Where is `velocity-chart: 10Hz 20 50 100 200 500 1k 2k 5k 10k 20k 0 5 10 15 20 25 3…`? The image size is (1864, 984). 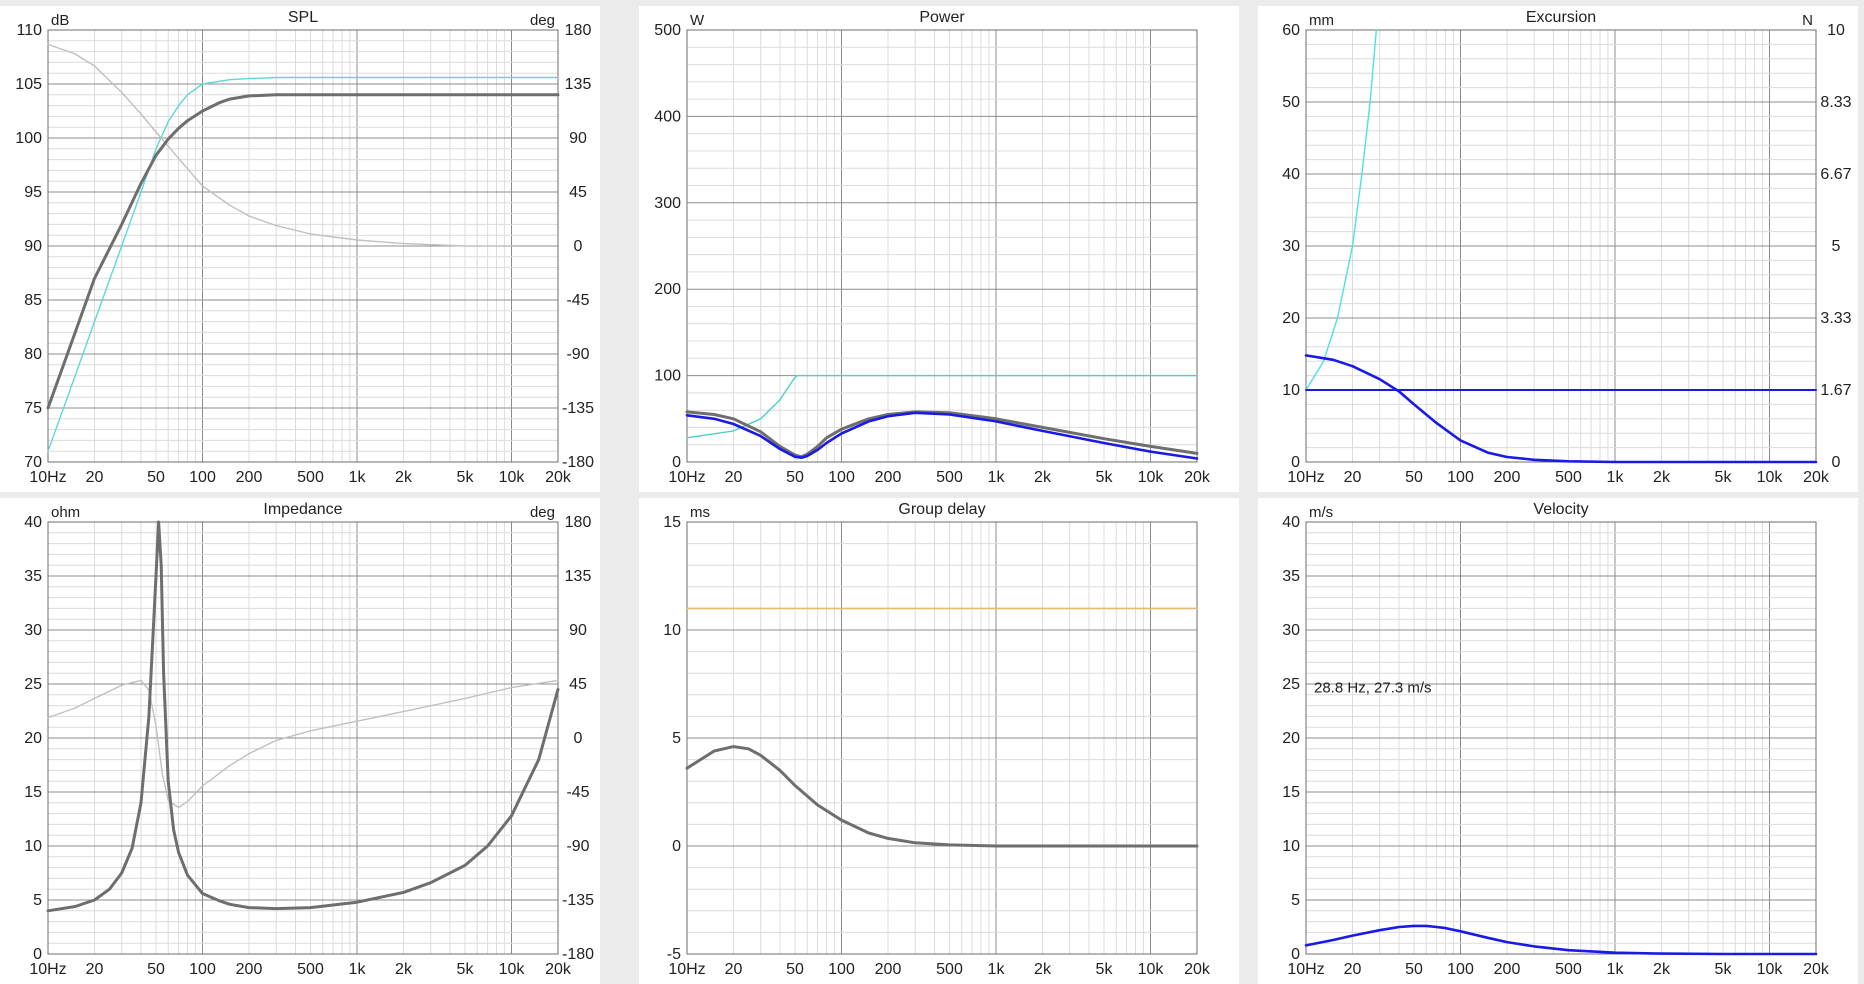
velocity-chart: 10Hz 20 50 100 200 500 1k 2k 5k 10k 20k 0 5 10 15 20 25 3… is located at coordinates (1556, 739).